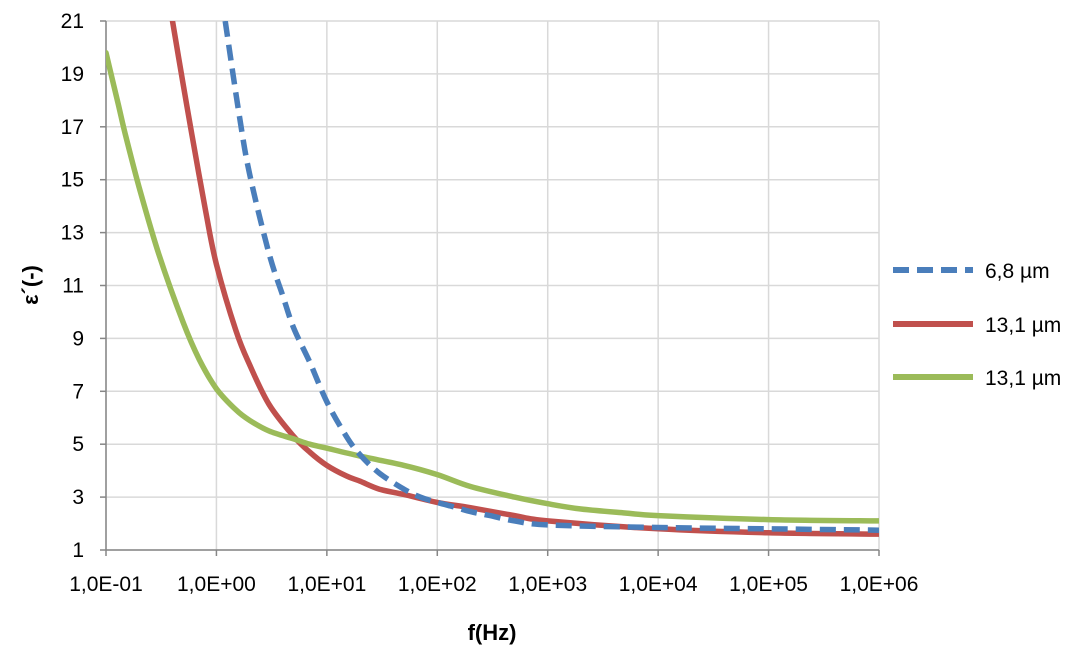  I want to click on x-tick-label: 1,0E+00, so click(216, 584).